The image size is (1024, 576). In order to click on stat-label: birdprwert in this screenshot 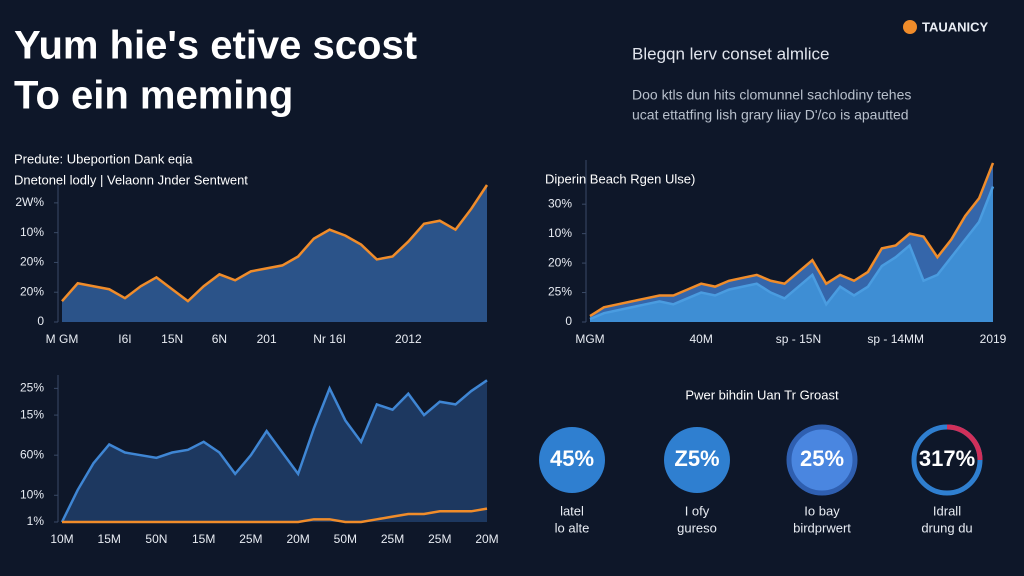, I will do `click(822, 527)`.